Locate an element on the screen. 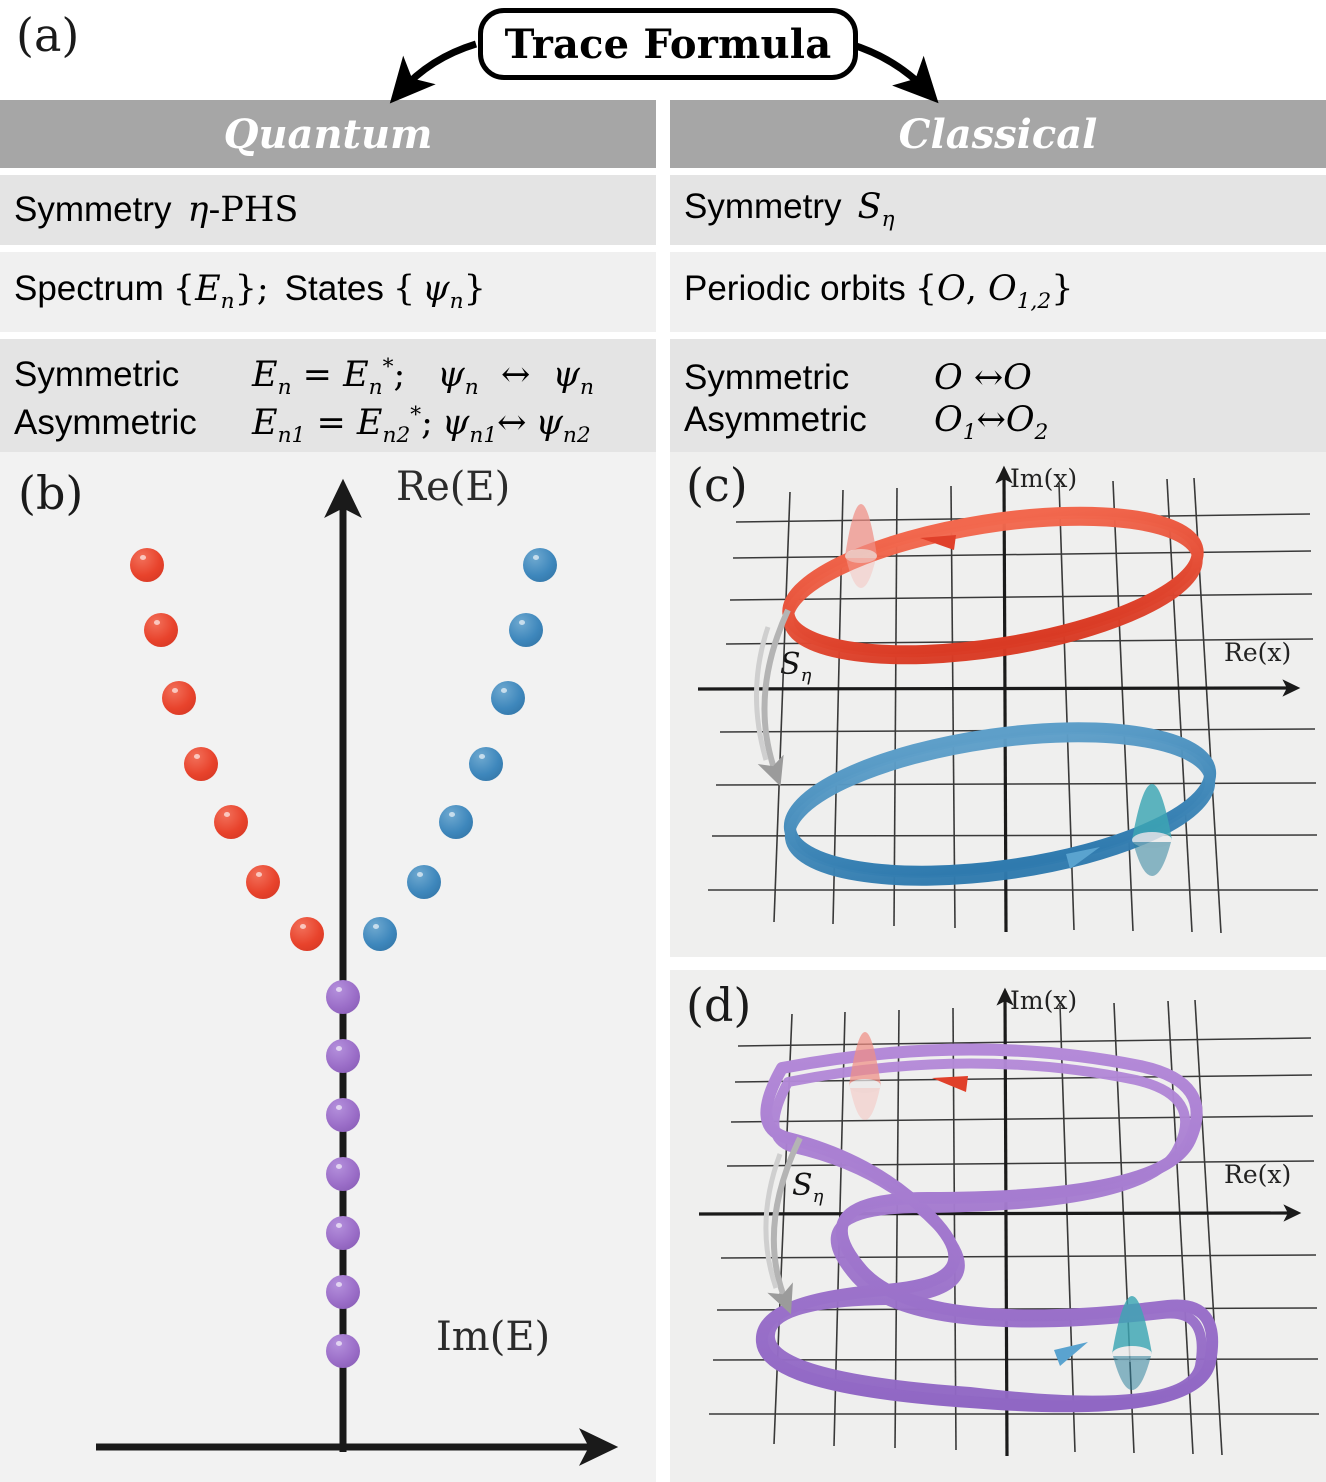  red-orbit-arrow-d is located at coordinates (950, 1084).